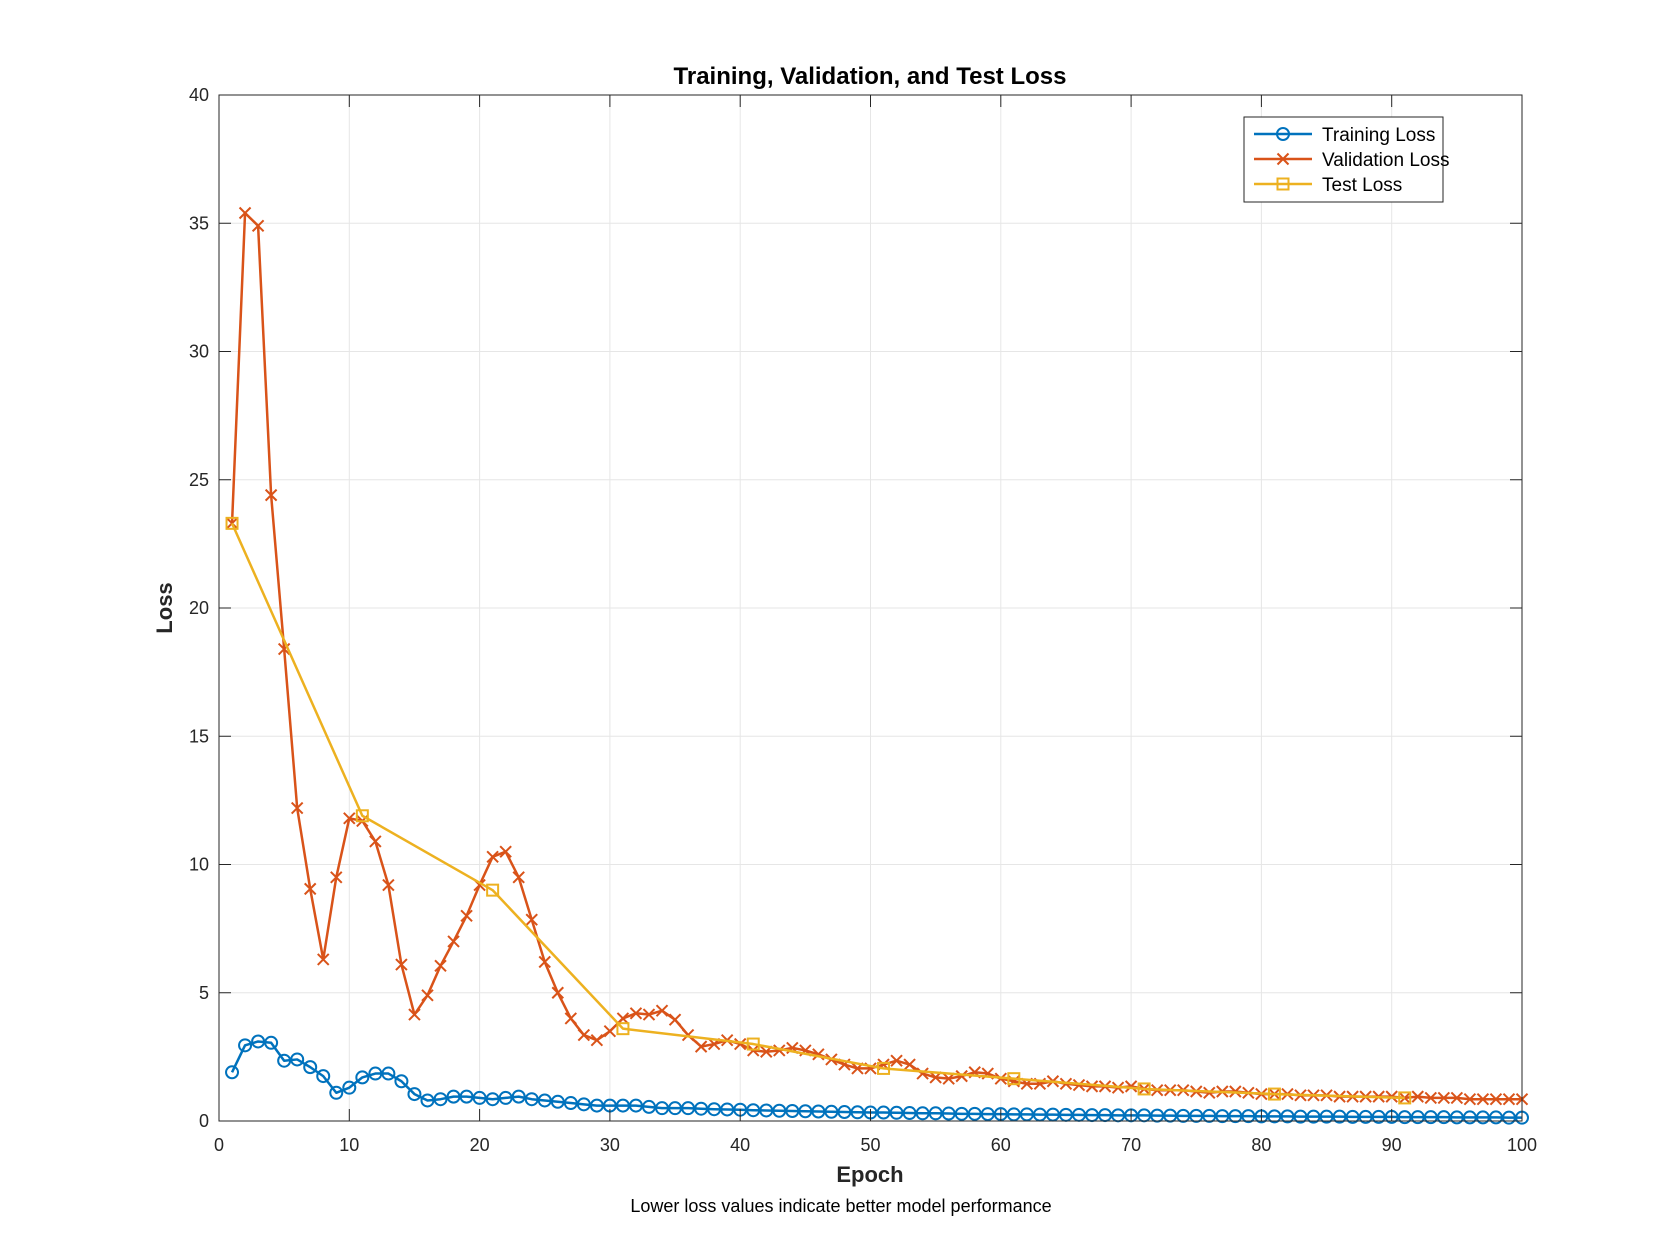  What do you see at coordinates (1392, 1145) in the screenshot?
I see `x-tick-label: 90` at bounding box center [1392, 1145].